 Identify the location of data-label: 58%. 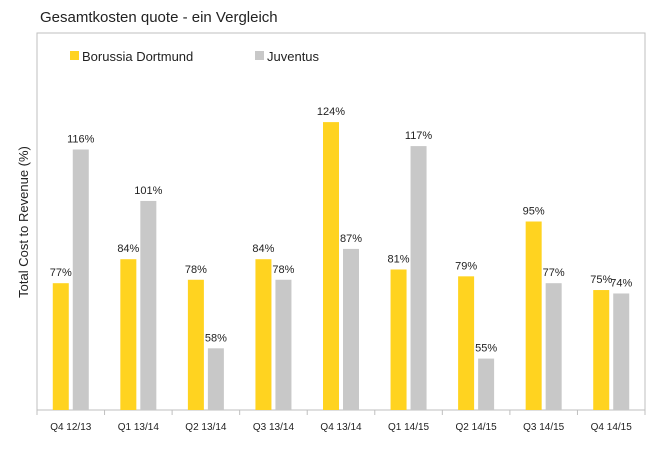
(216, 338).